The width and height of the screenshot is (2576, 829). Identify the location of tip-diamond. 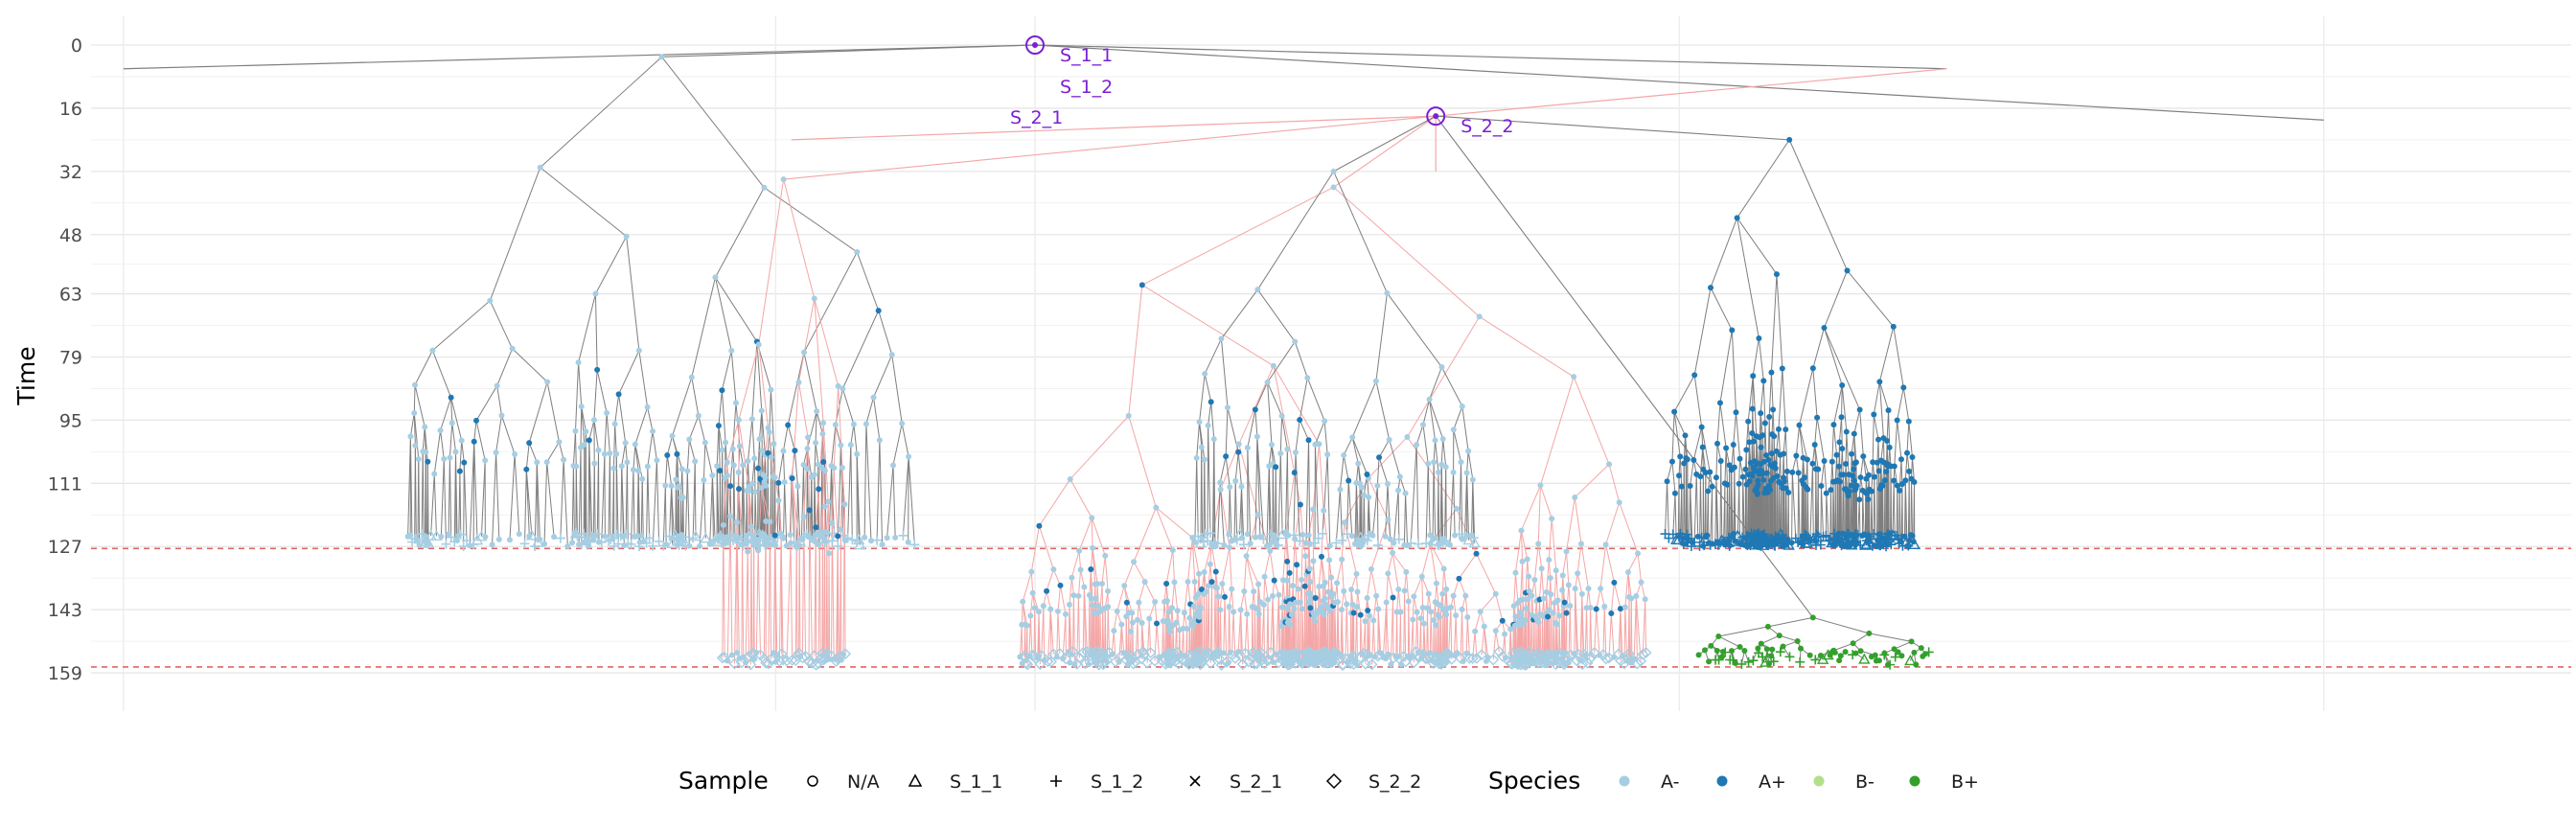
(1144, 654).